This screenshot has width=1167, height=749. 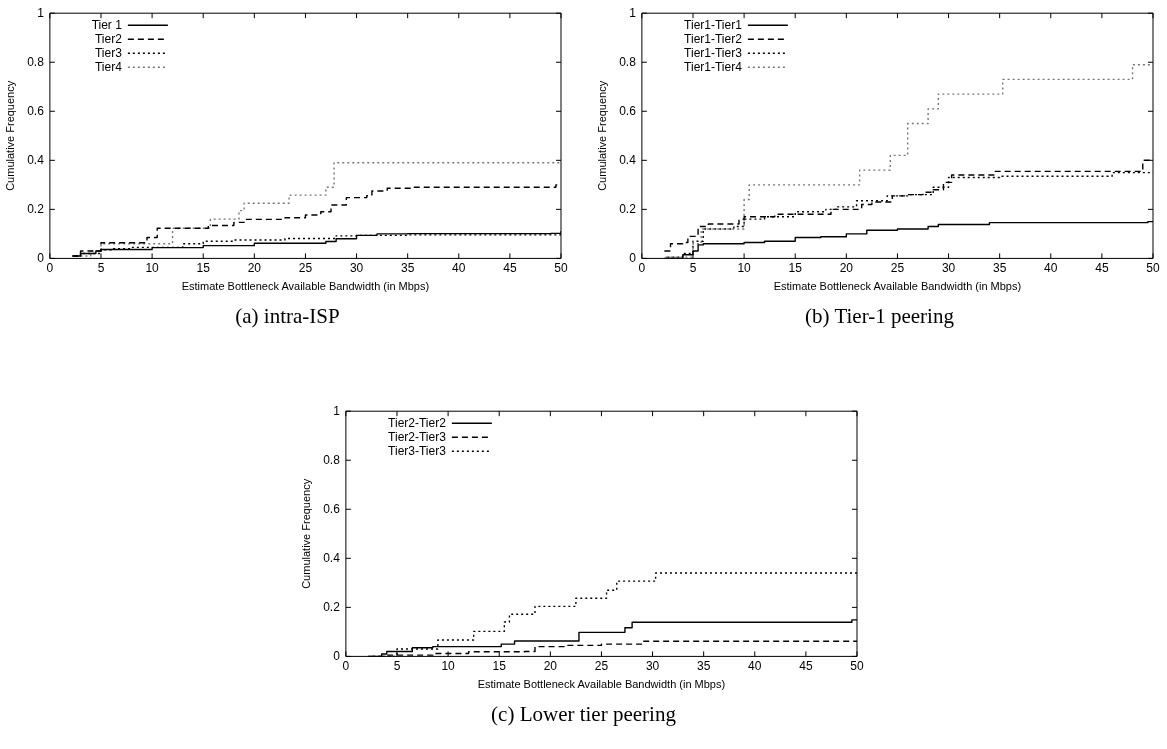 I want to click on legend-label: Tier2-Tier3, so click(x=417, y=436).